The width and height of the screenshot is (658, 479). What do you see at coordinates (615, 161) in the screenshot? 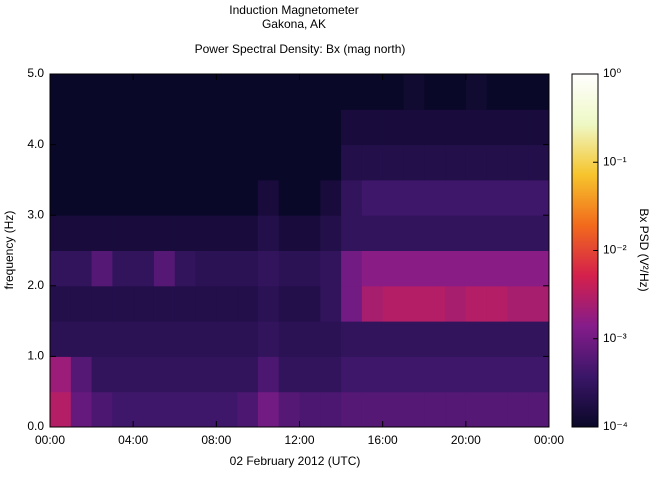
I see `colorbar-tick-label: 10⁻¹` at bounding box center [615, 161].